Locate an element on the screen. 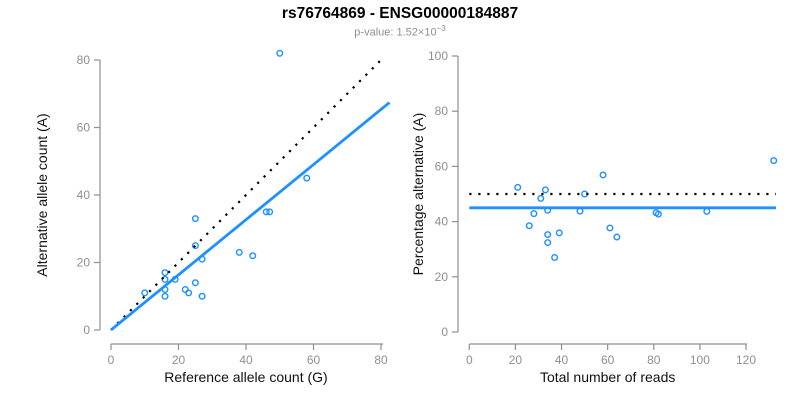  p-value-subtitle: p-value: 1.52×10−3 is located at coordinates (400, 31).